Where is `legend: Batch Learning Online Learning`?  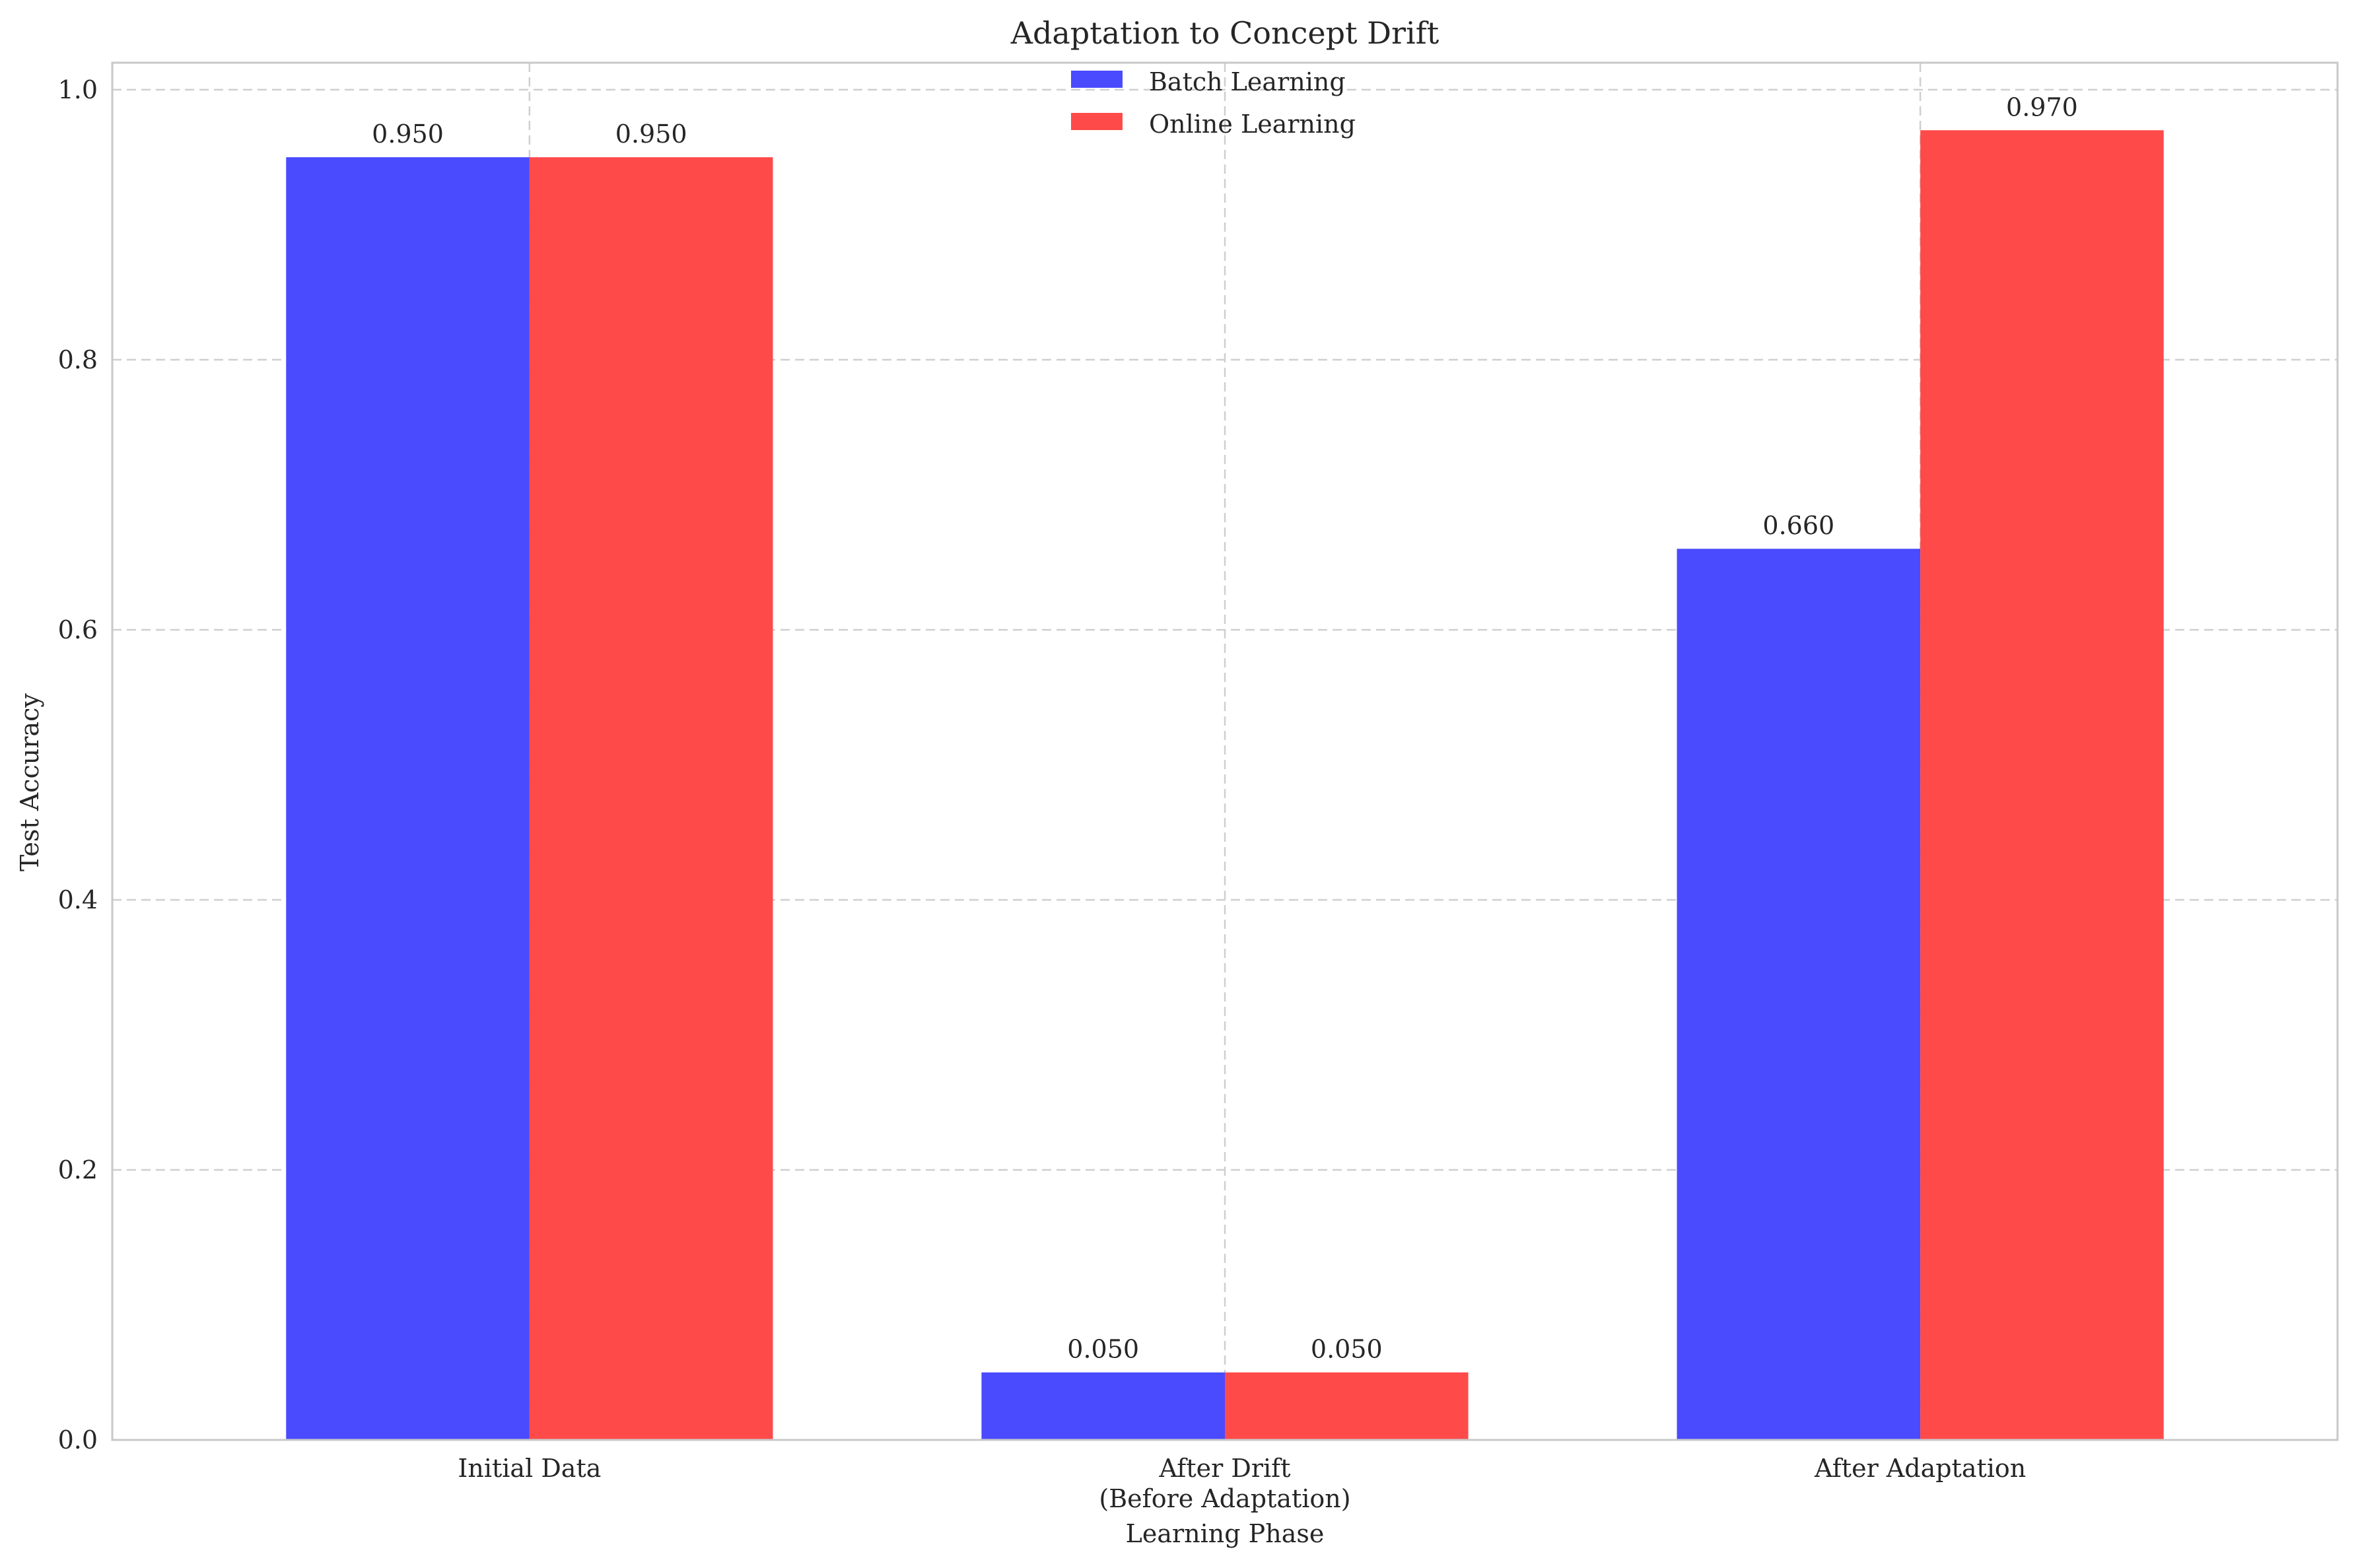
legend: Batch Learning Online Learning is located at coordinates (1213, 103).